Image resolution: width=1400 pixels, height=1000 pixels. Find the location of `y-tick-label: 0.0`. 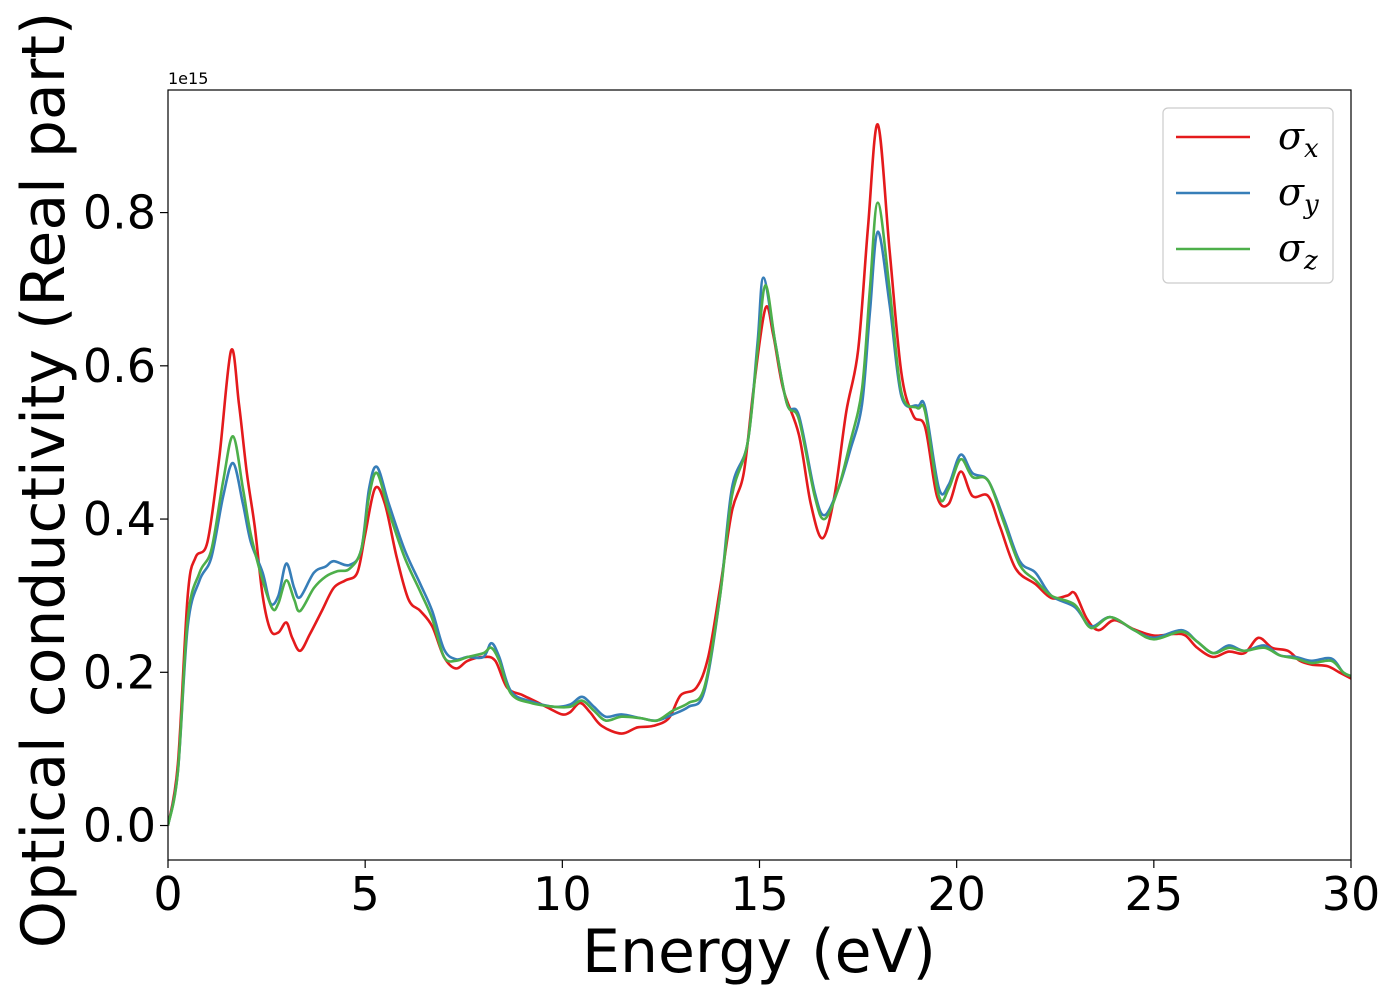

y-tick-label: 0.0 is located at coordinates (119, 826).